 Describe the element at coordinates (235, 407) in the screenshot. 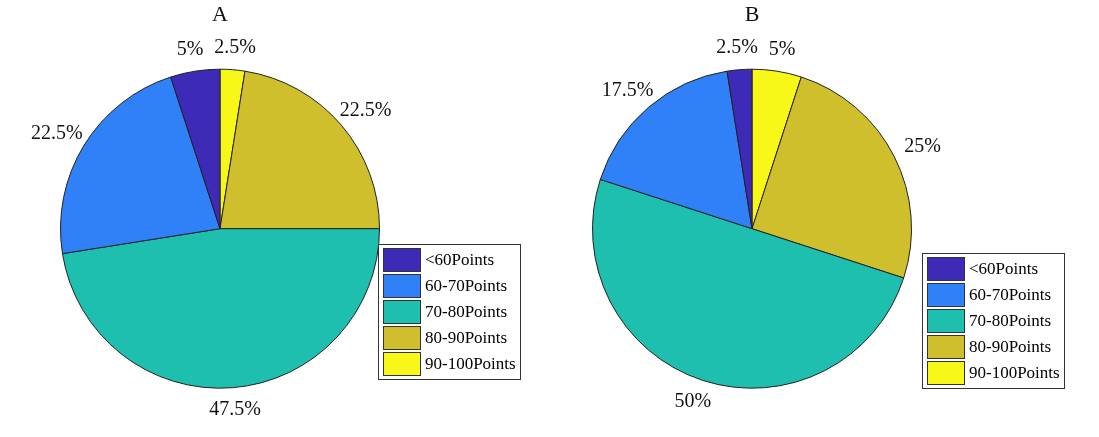

I see `data-label: 47.5%` at that location.